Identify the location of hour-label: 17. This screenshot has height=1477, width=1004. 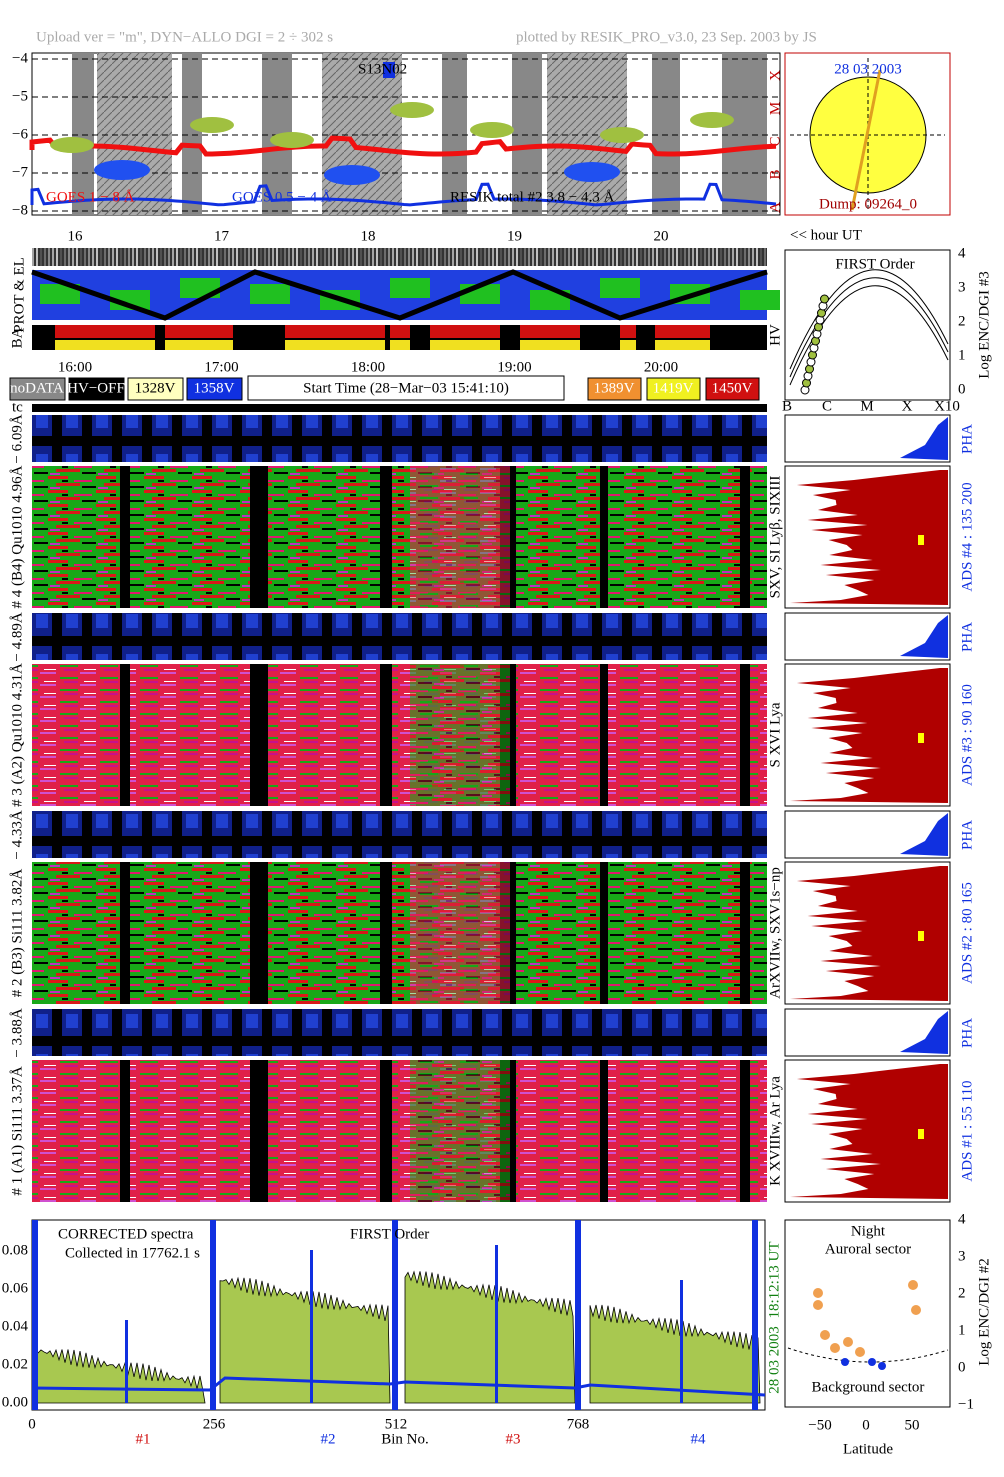
(222, 236).